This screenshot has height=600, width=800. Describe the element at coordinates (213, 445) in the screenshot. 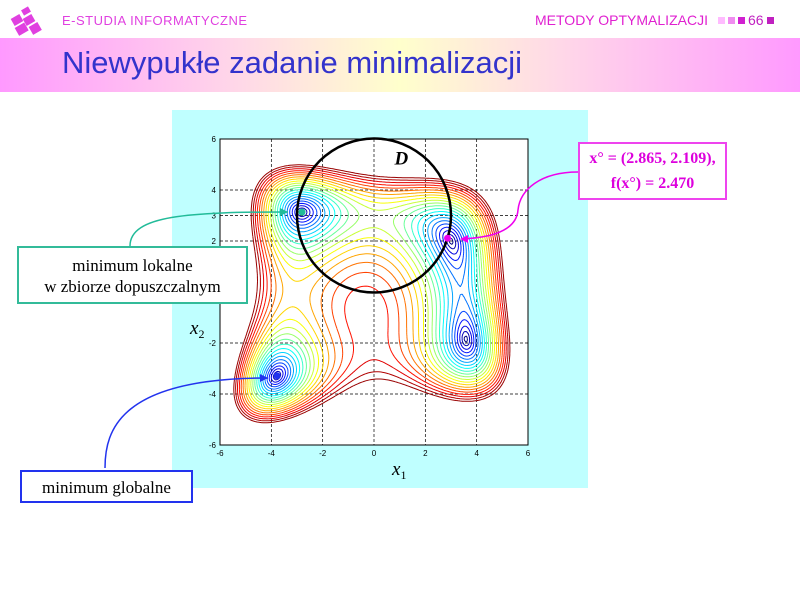

I see `y-tick-label: -6` at that location.